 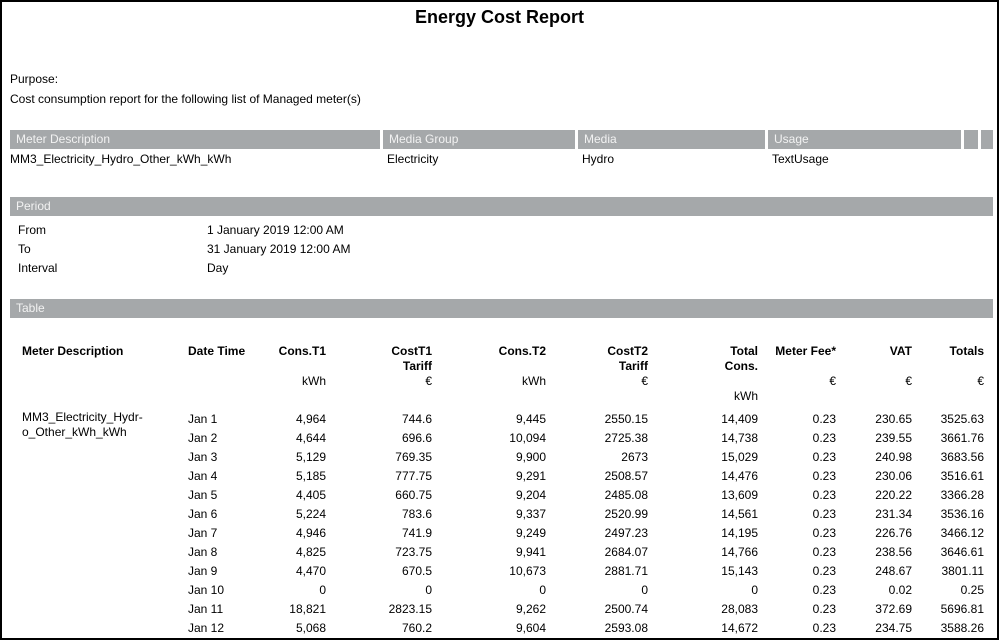 I want to click on value-cell: 5,185, so click(x=310, y=476).